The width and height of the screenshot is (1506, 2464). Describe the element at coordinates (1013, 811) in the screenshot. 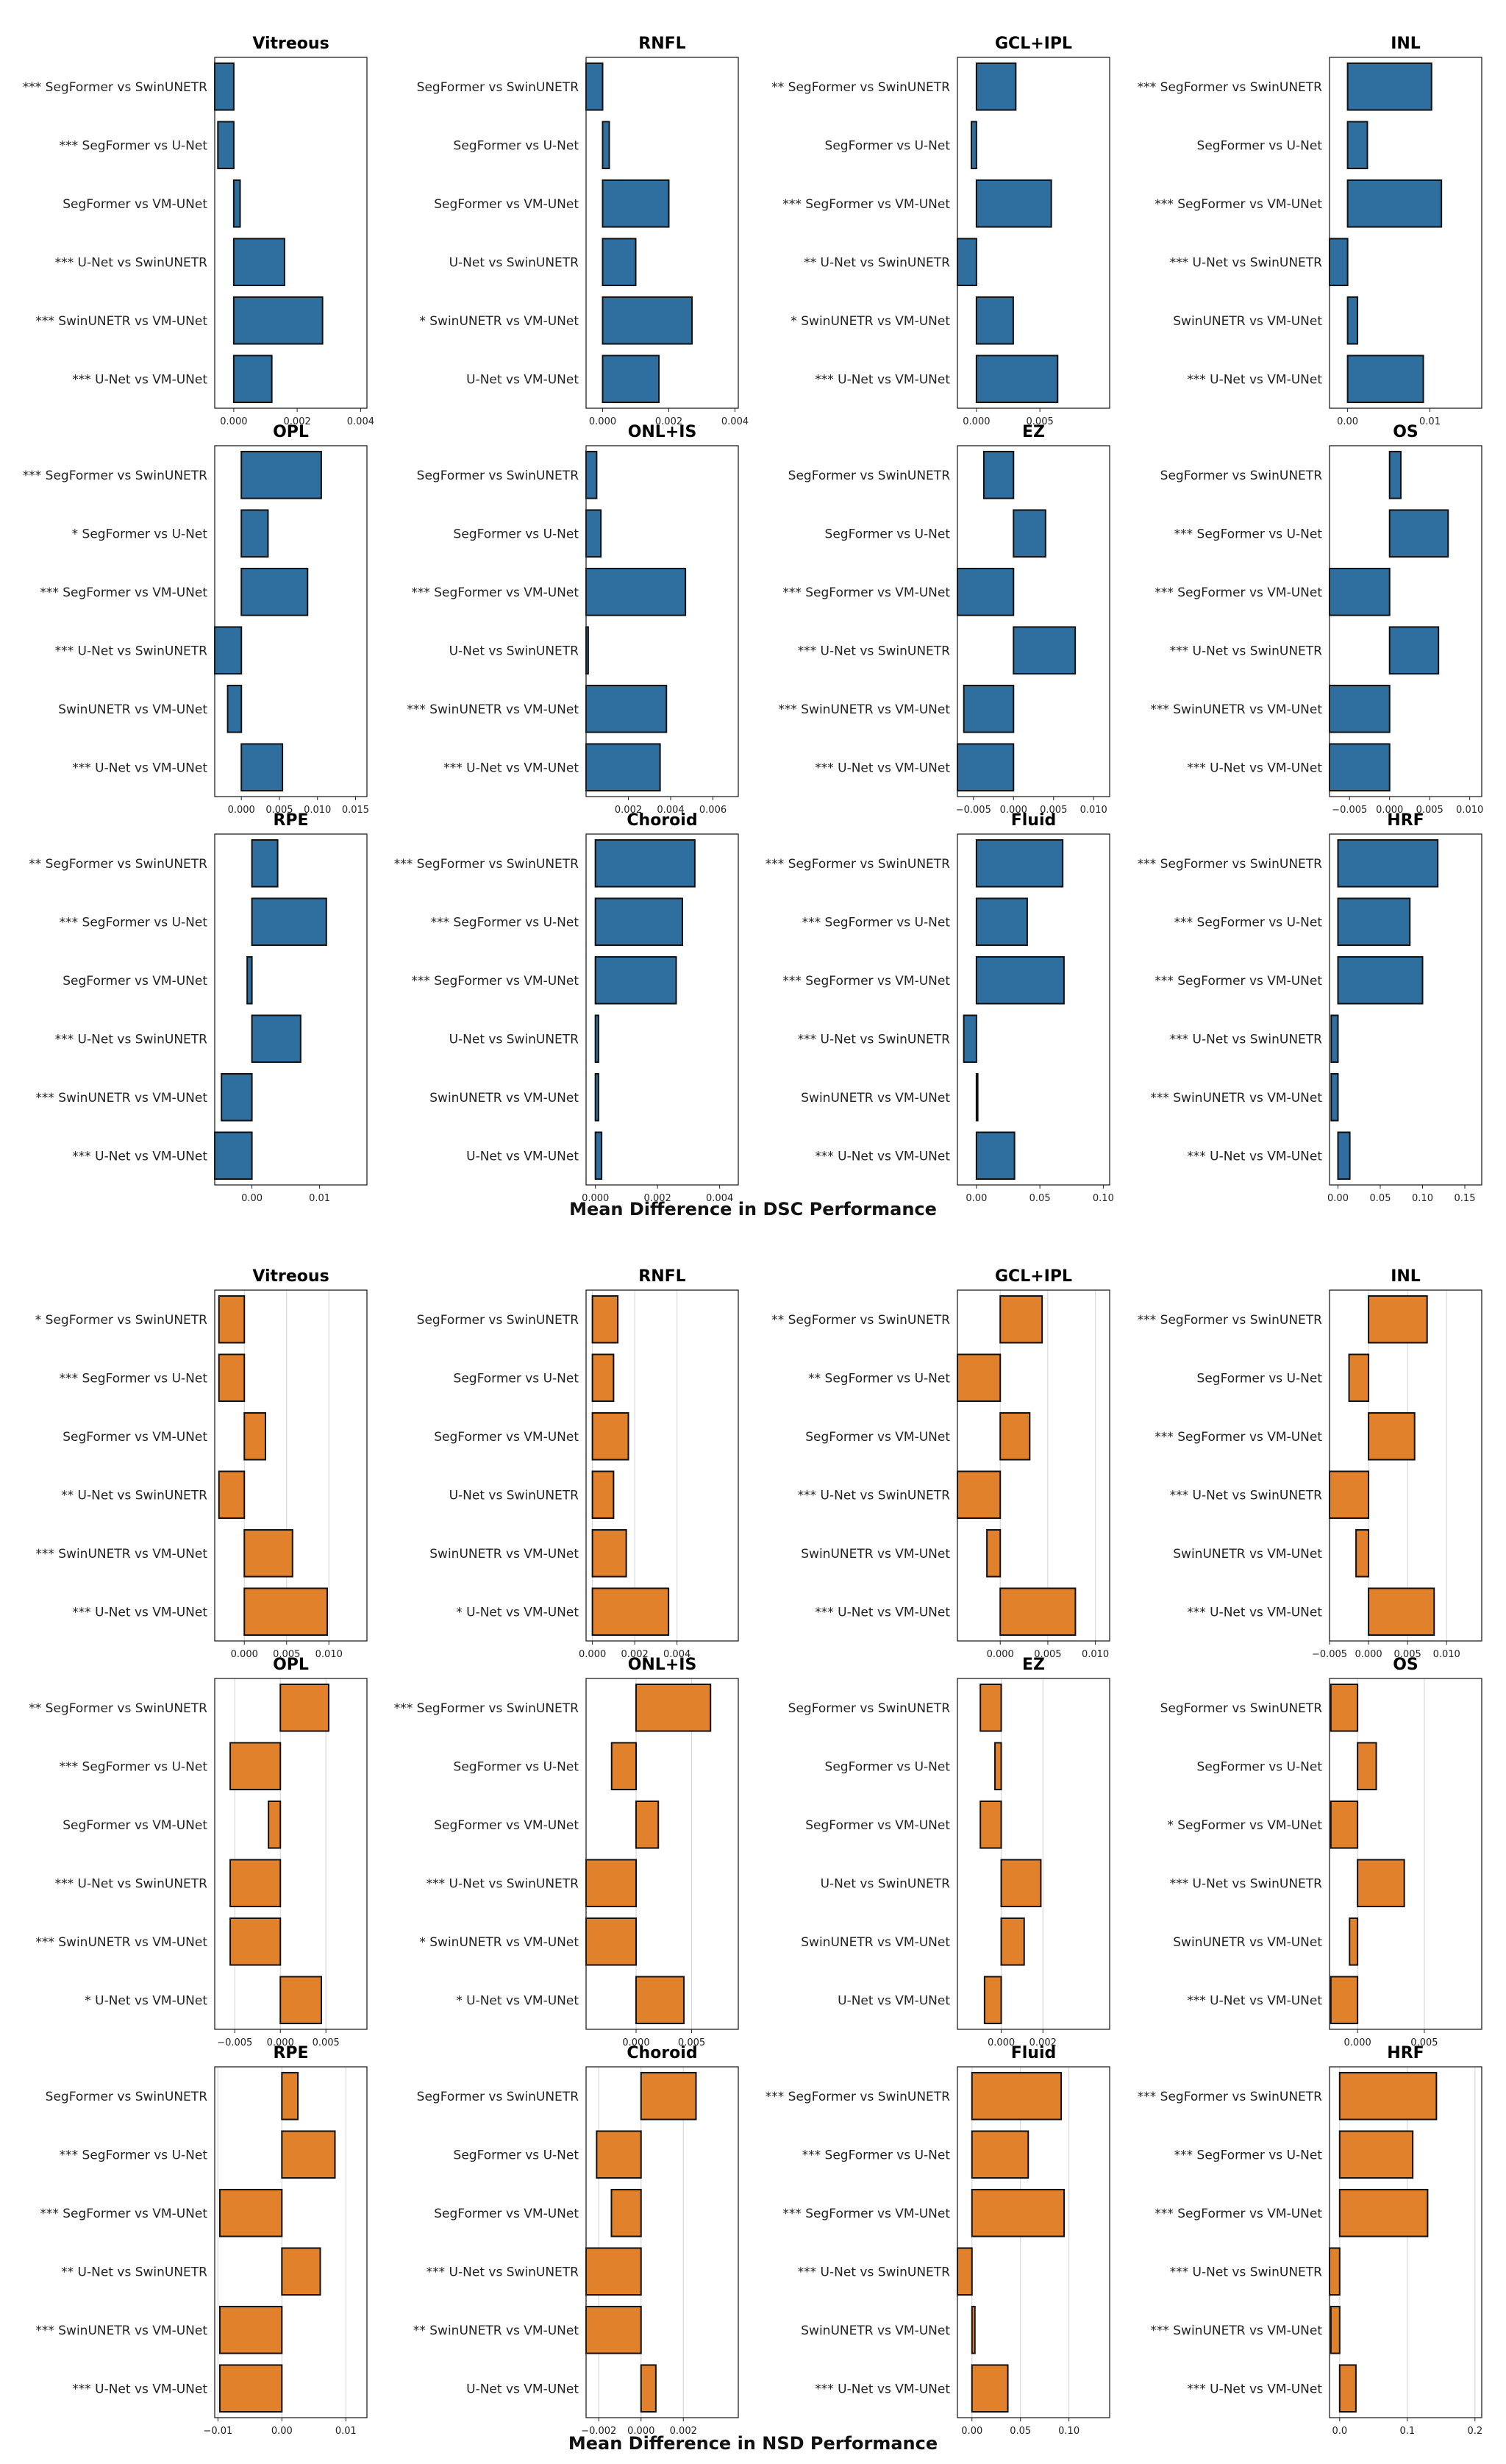

I see `dsc-ez-xtick-label-1: 0.000` at that location.